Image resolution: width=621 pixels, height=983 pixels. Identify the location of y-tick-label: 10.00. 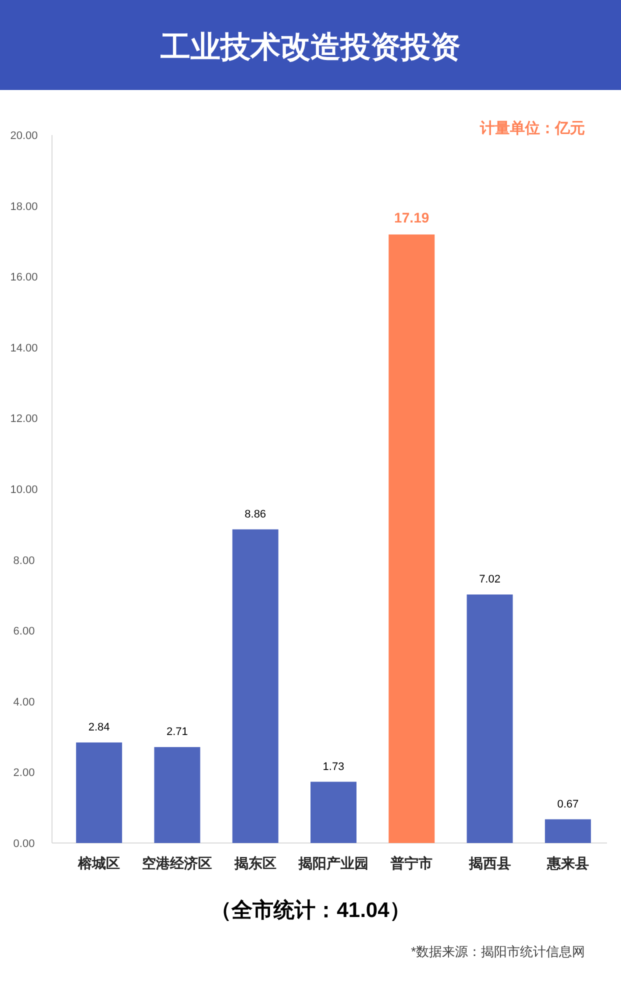
(24, 490).